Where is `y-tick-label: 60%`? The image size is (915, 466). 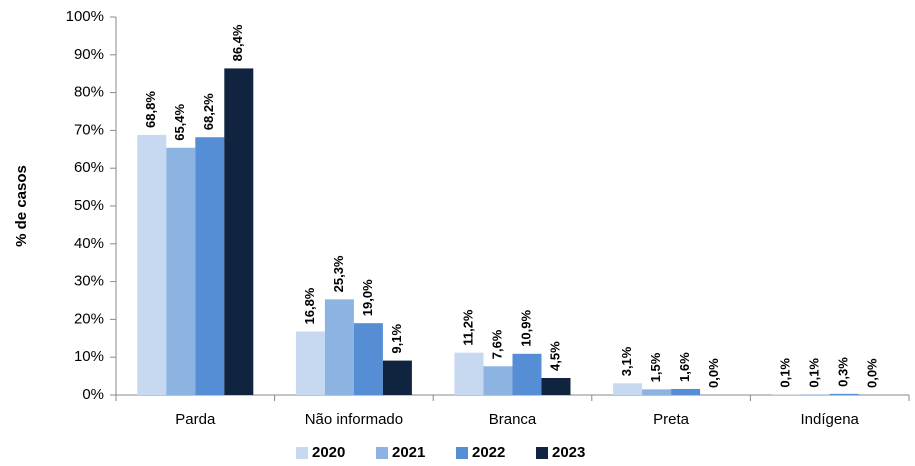 y-tick-label: 60% is located at coordinates (89, 167).